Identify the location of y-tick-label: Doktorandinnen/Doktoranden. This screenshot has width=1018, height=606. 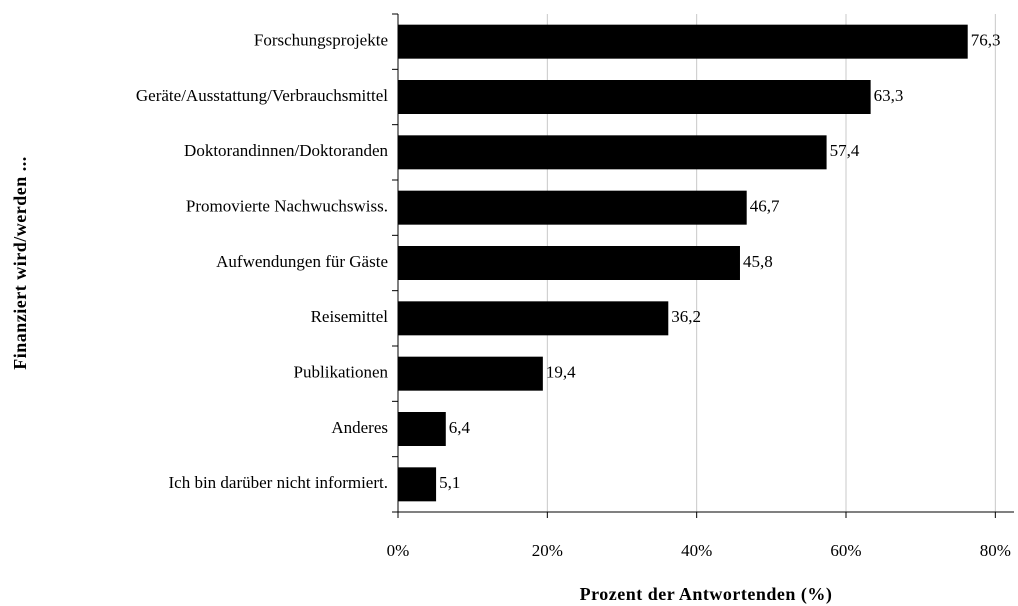
(286, 150).